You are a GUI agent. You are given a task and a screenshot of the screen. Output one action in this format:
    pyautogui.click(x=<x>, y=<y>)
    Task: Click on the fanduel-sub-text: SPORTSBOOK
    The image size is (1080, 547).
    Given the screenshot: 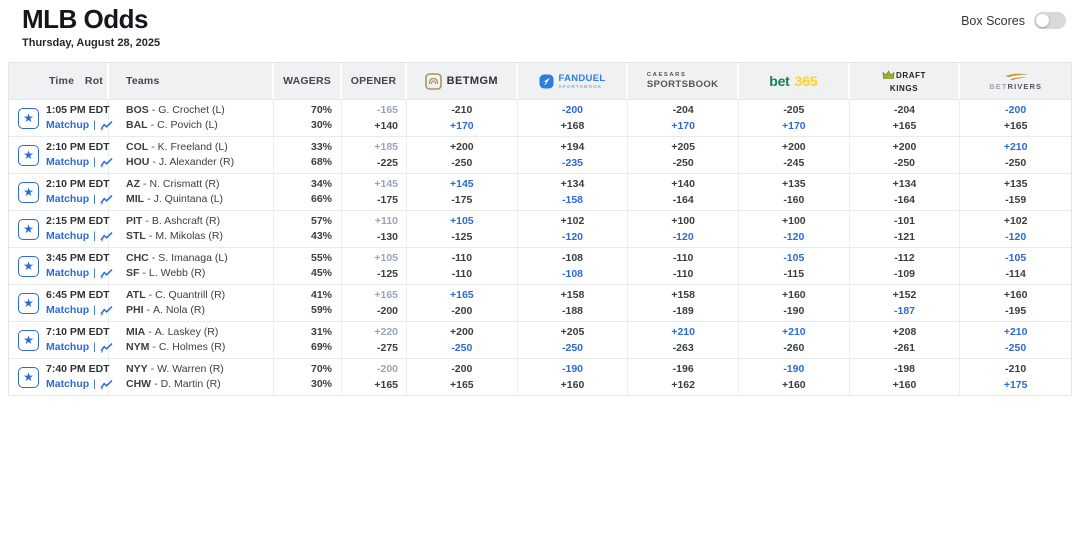 What is the action you would take?
    pyautogui.click(x=580, y=86)
    